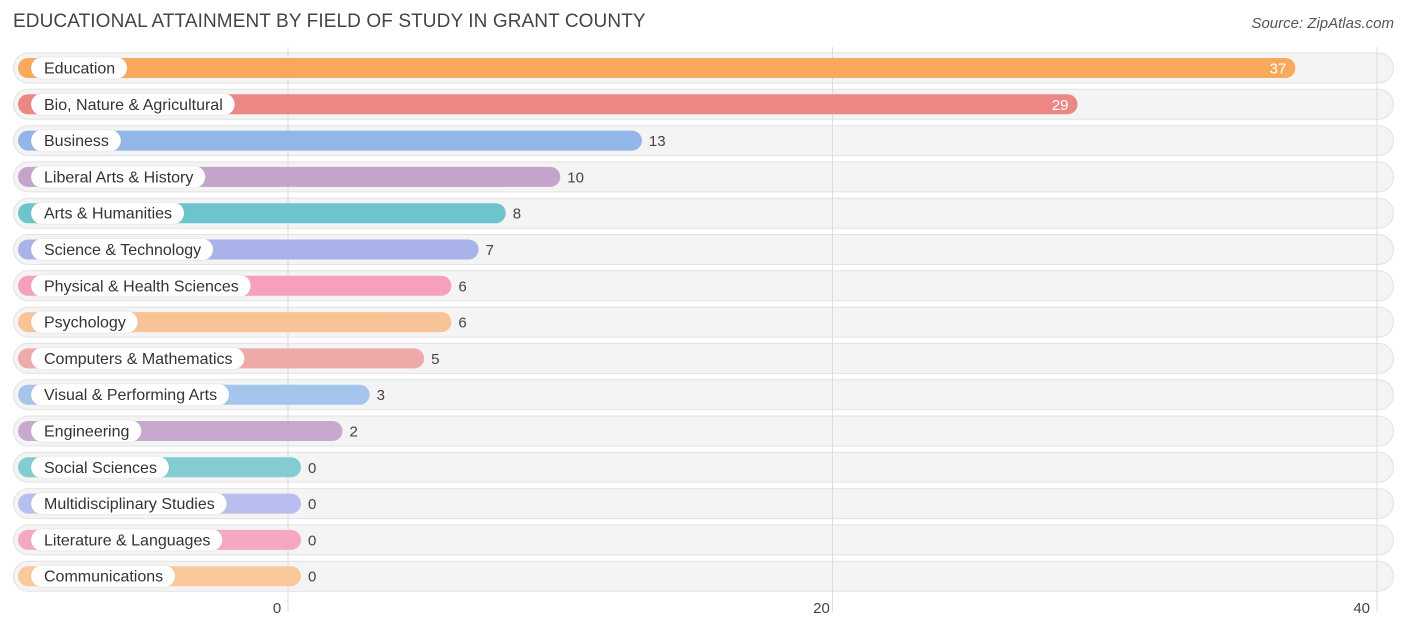  I want to click on category-label: Science & Technology, so click(122, 250).